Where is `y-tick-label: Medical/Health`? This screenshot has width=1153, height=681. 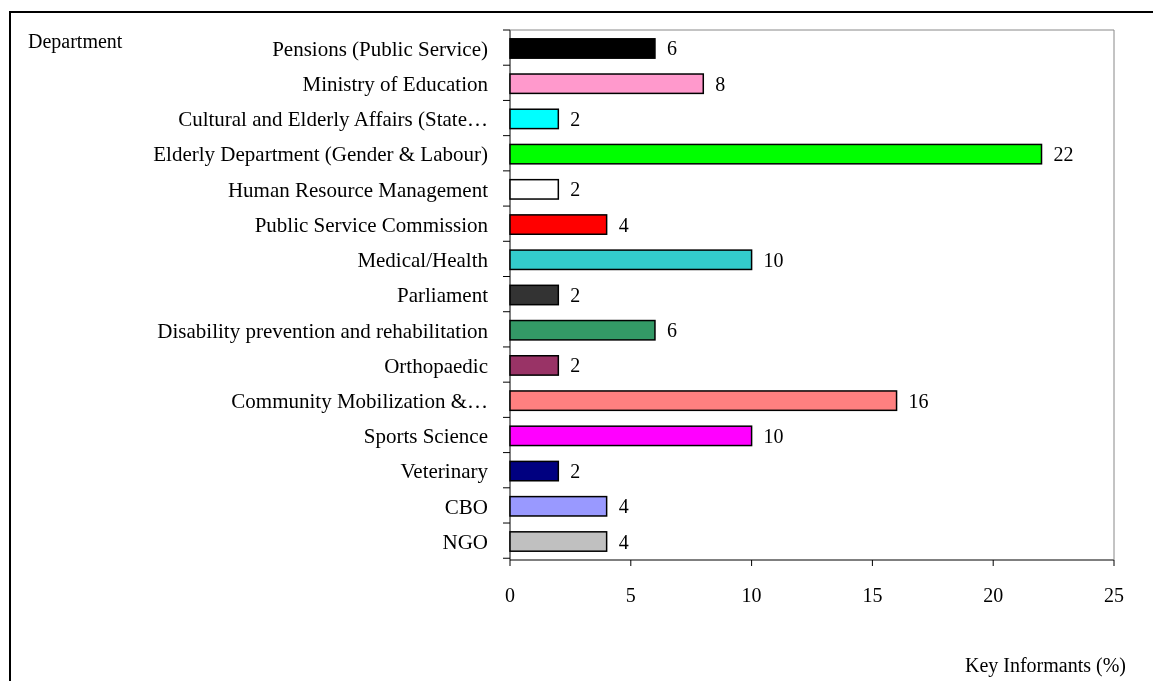 y-tick-label: Medical/Health is located at coordinates (423, 260).